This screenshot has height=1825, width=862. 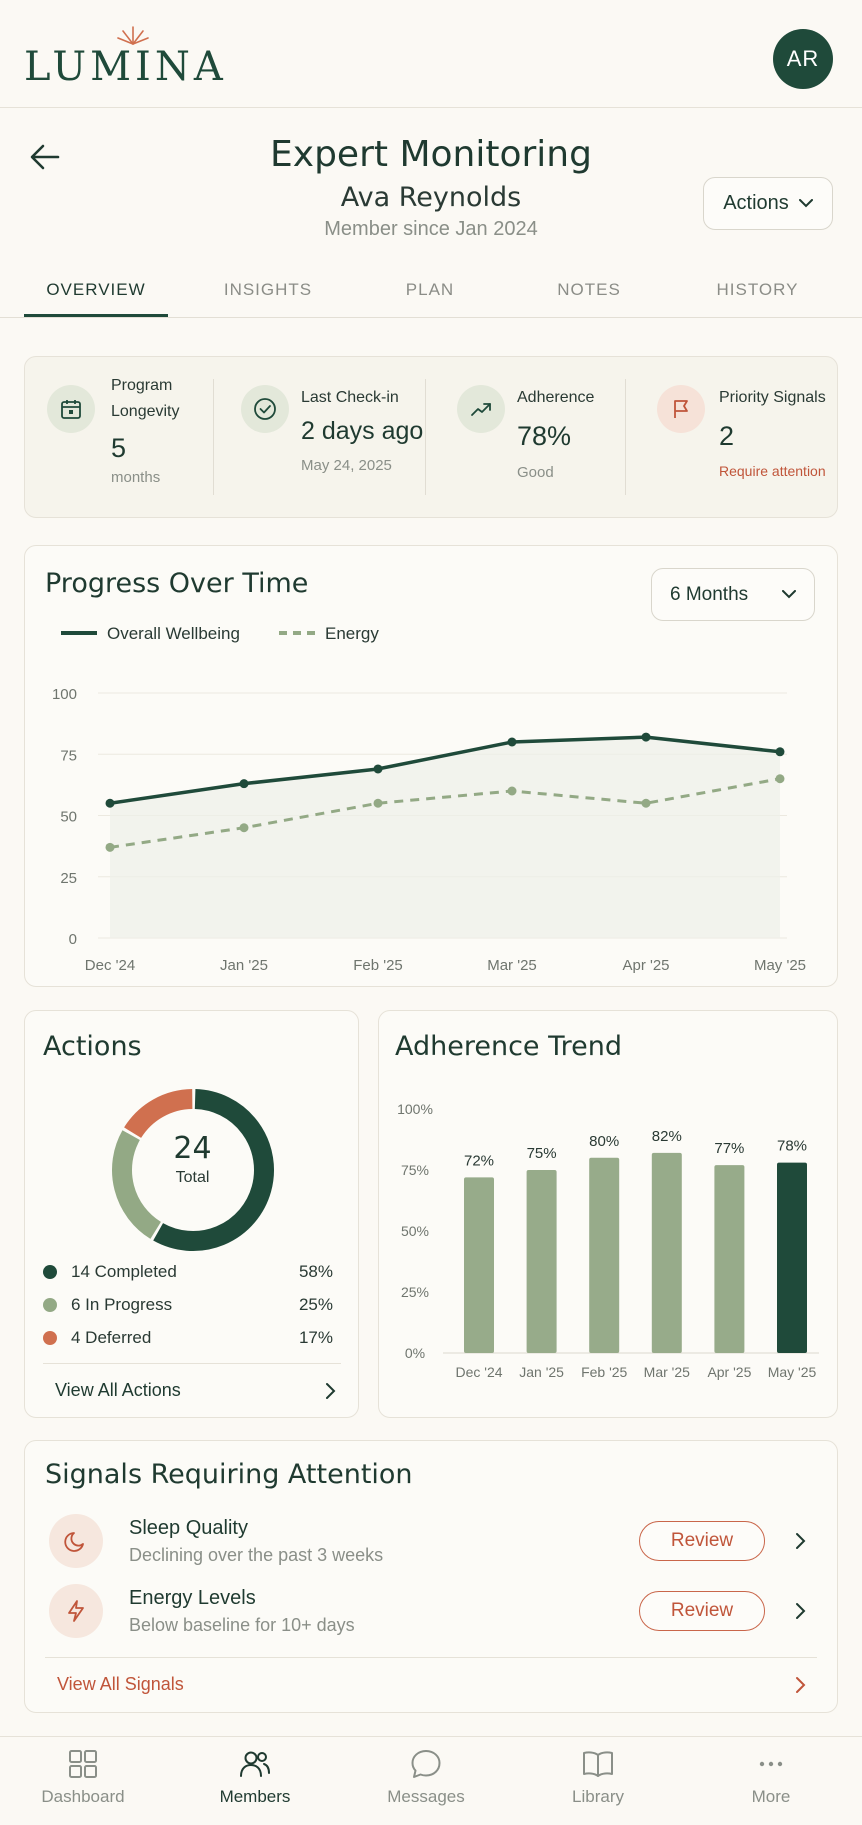 What do you see at coordinates (83, 1796) in the screenshot?
I see `nav-label: Dashboard` at bounding box center [83, 1796].